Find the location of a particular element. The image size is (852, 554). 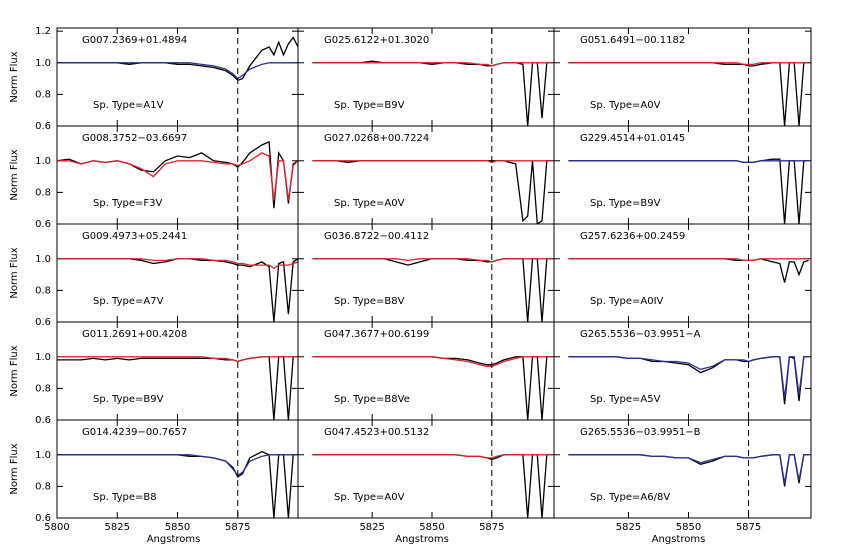

panel-title: G047.3677+00.6199 is located at coordinates (376, 334).